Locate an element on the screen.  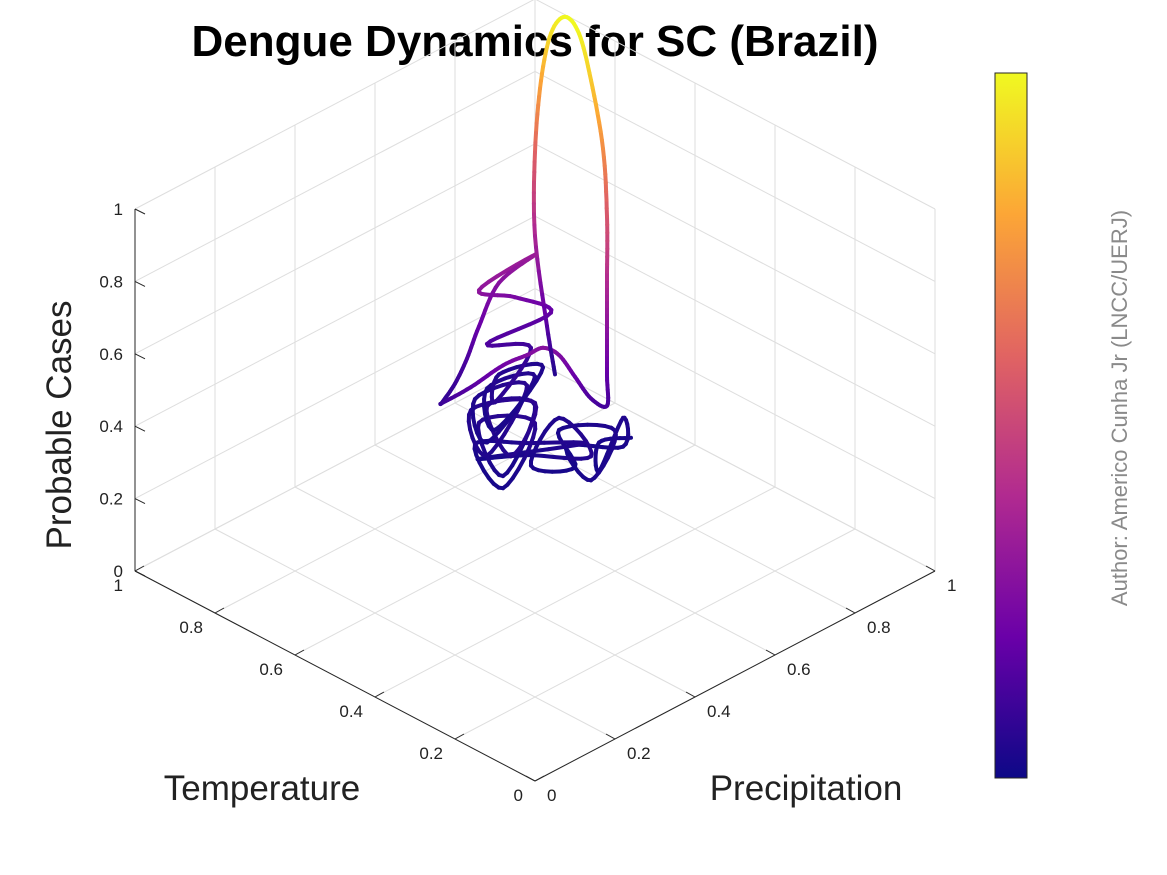
x-tick-label: 0 is located at coordinates (518, 795).